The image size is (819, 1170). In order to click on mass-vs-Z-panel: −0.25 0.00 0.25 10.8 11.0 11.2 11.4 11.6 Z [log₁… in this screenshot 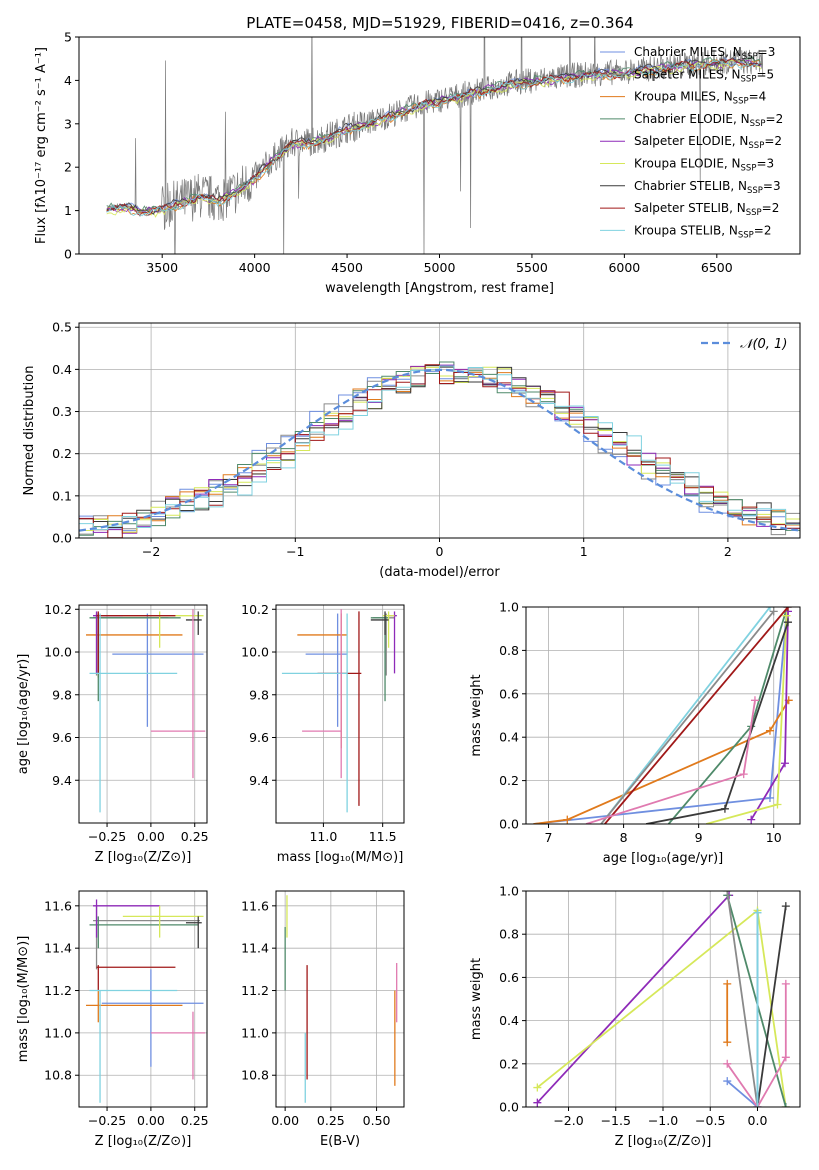, I will do `click(112, 1019)`.